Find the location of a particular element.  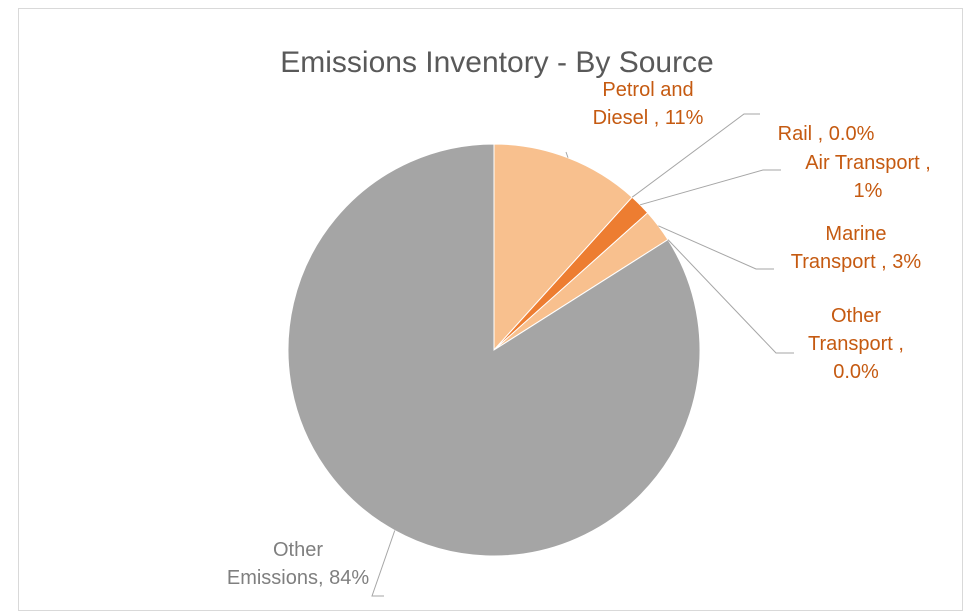

data-label-petrol-and-diesel: Petrol and Diesel , 11% is located at coordinates (648, 104).